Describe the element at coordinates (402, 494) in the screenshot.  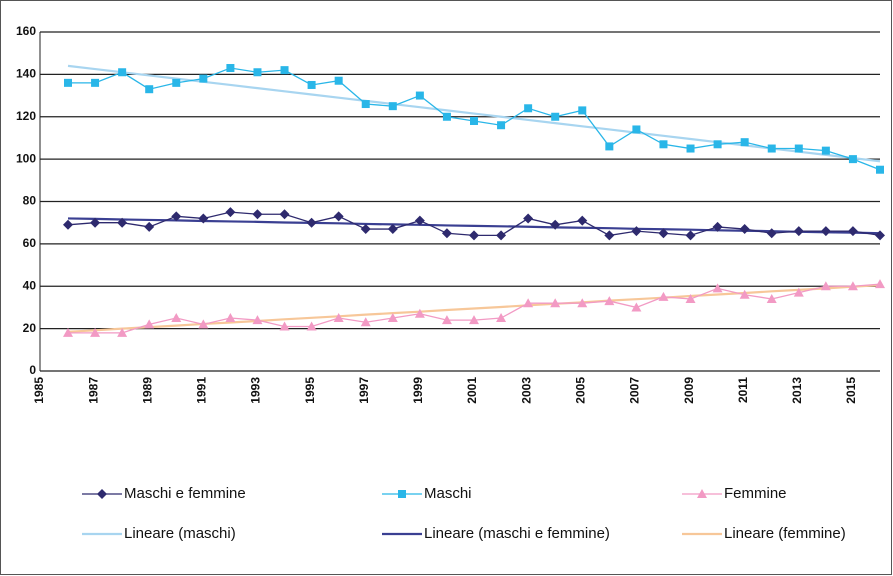
I see `legend-marker` at that location.